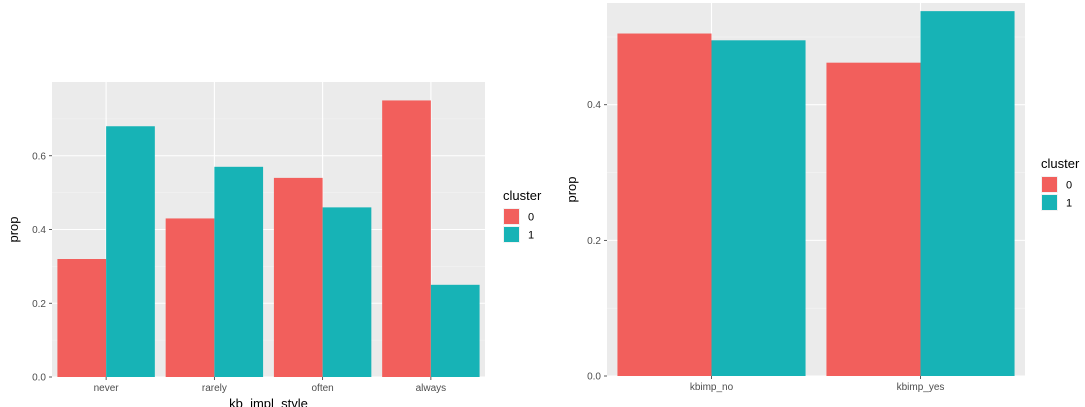 This screenshot has width=1085, height=407. Describe the element at coordinates (712, 387) in the screenshot. I see `x-tick-label: kbimp_no` at that location.